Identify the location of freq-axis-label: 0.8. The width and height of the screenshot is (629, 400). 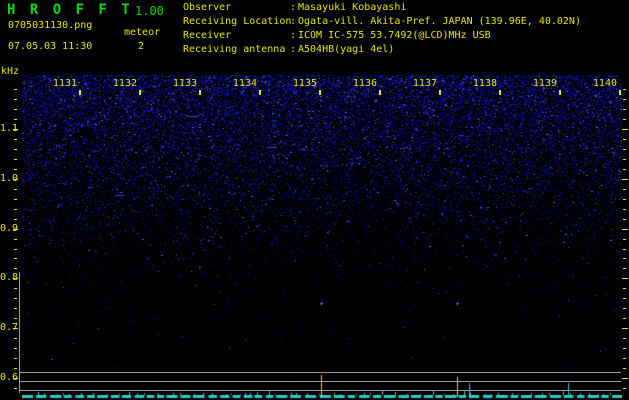
(9, 277).